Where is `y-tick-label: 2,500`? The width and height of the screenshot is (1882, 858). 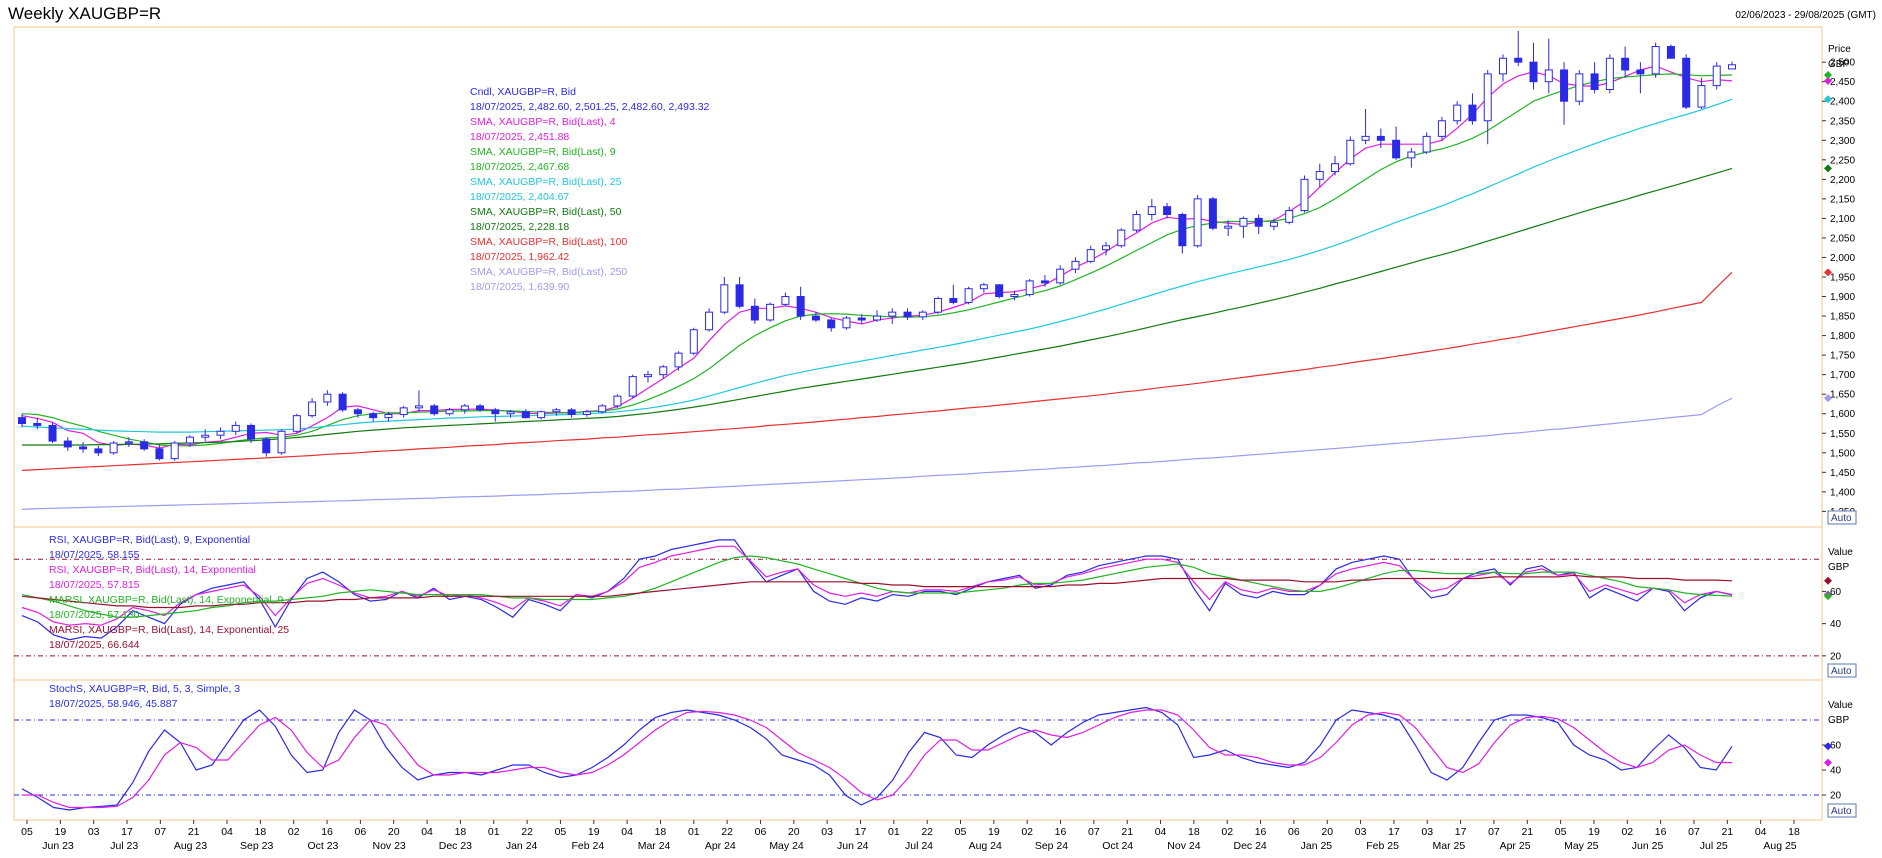 y-tick-label: 2,500 is located at coordinates (1842, 63).